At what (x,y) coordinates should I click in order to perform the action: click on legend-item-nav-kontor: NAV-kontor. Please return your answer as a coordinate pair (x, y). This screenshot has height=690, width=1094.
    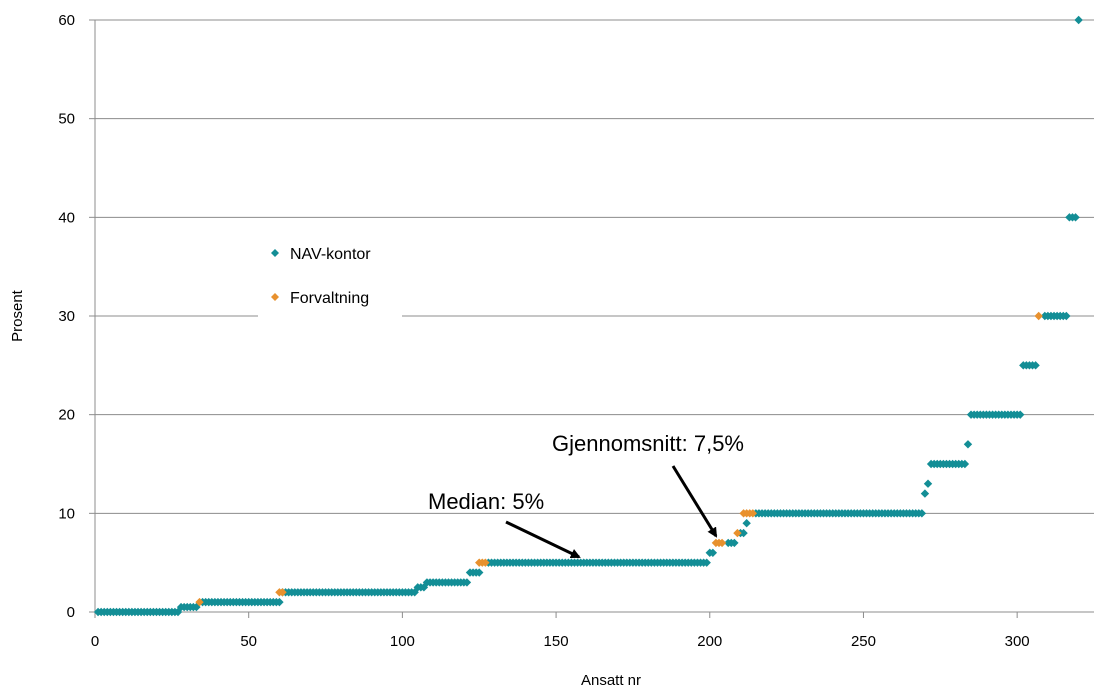
    Looking at the image, I should click on (321, 254).